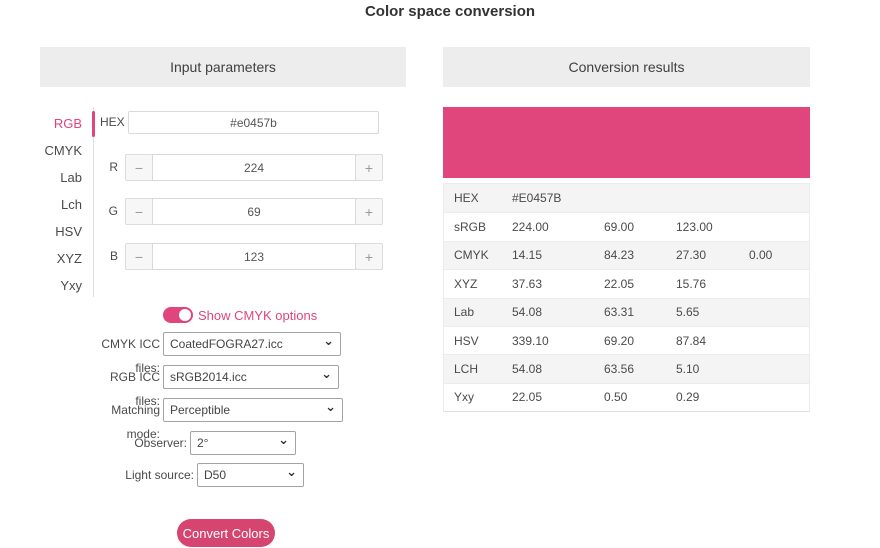 The image size is (880, 548). Describe the element at coordinates (253, 122) in the screenshot. I see `hex-input` at that location.